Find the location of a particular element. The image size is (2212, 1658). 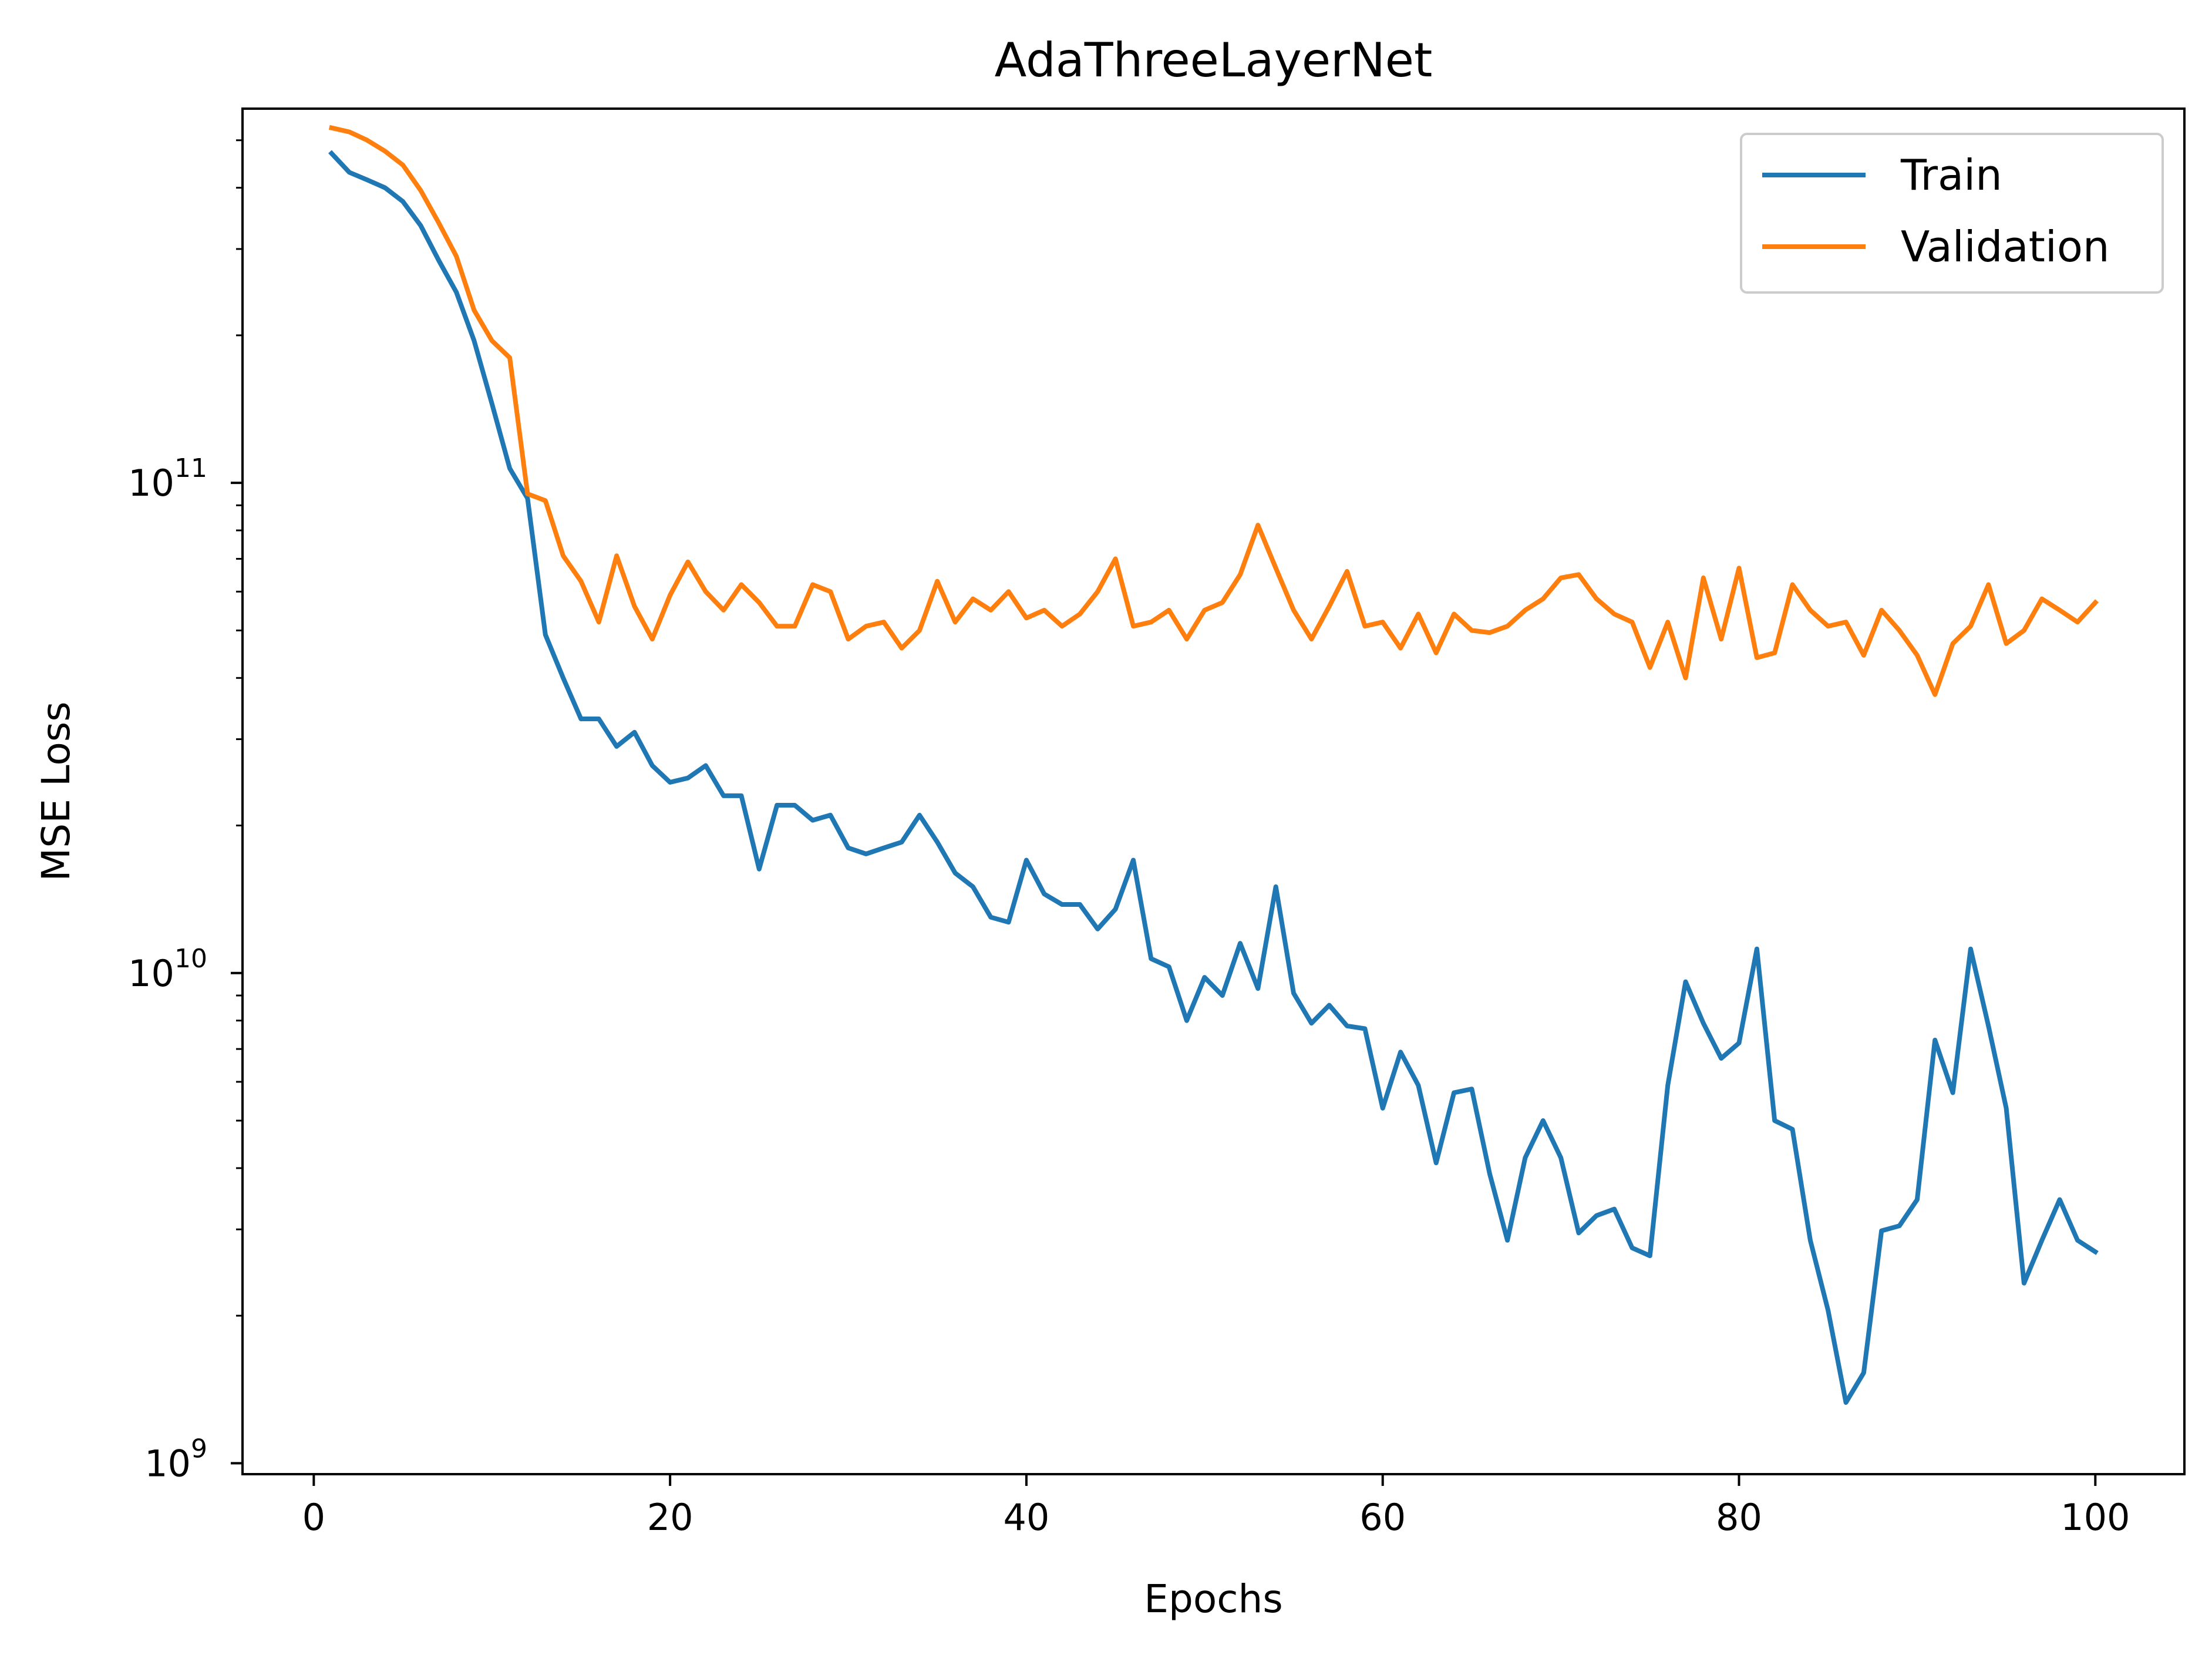

x-tick-label: 80 is located at coordinates (1739, 1517).